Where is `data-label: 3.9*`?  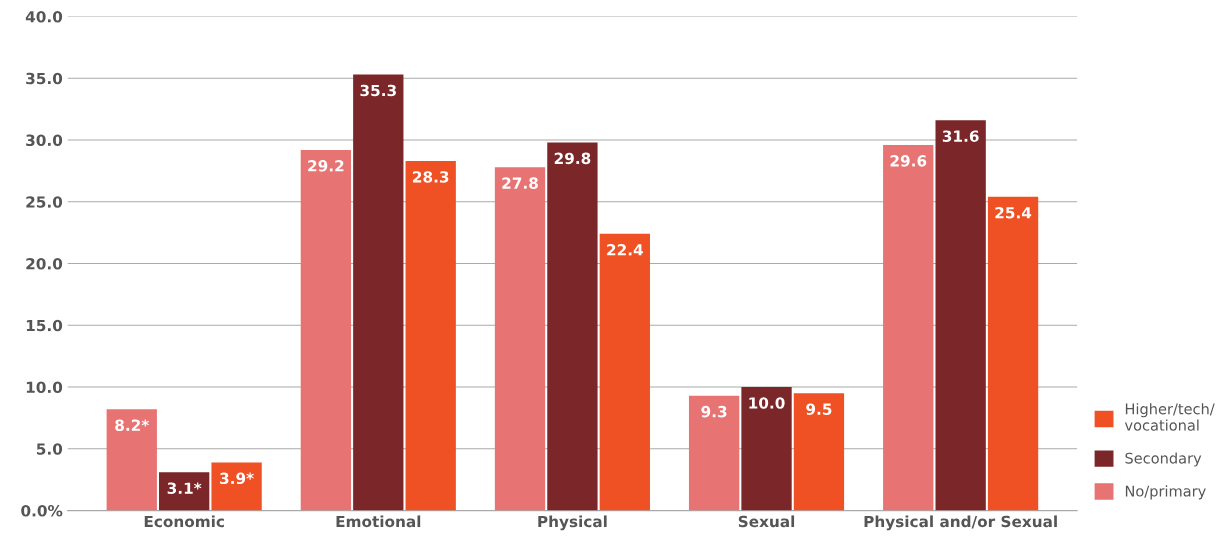 data-label: 3.9* is located at coordinates (237, 478).